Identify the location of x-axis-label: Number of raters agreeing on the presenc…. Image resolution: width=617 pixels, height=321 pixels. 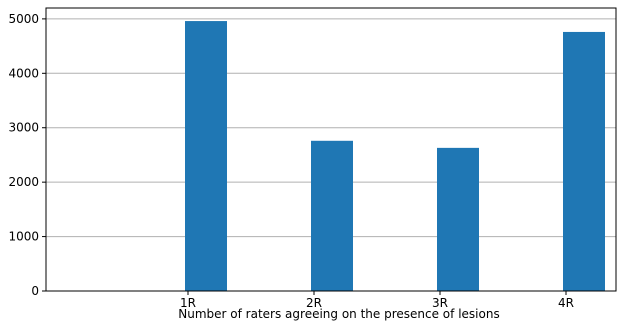
(338, 314).